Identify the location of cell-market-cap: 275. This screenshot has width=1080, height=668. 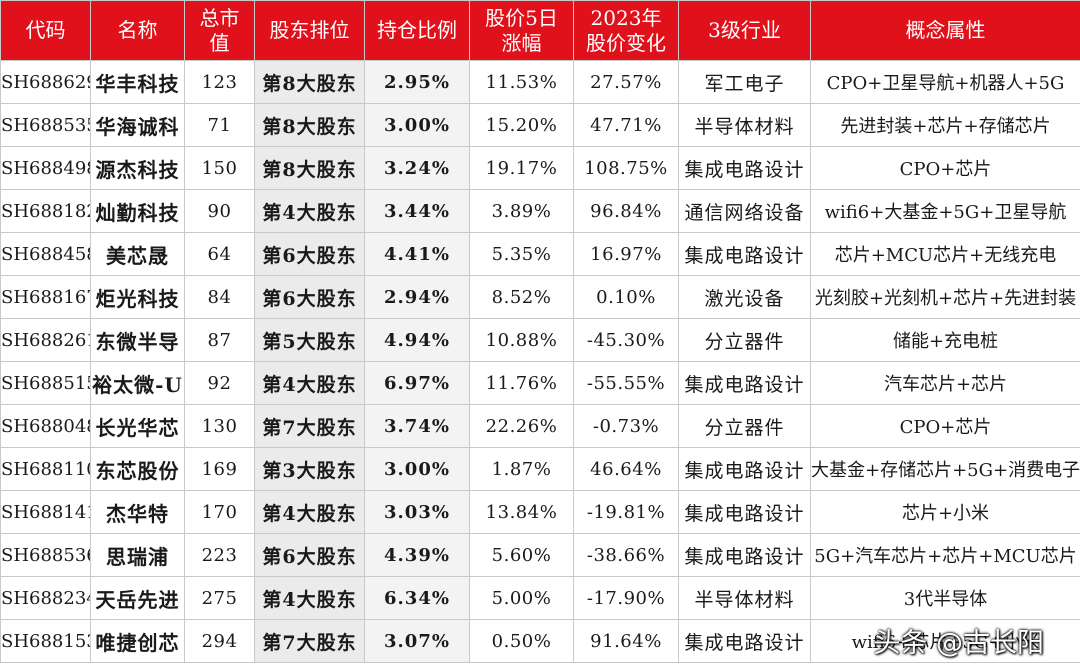
(219, 598).